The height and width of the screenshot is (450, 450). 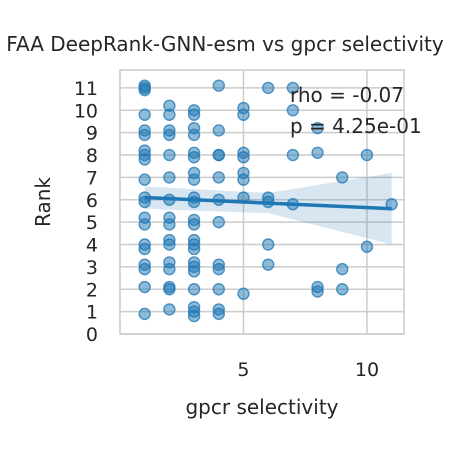 What do you see at coordinates (86, 111) in the screenshot?
I see `y-tick-label: 10` at bounding box center [86, 111].